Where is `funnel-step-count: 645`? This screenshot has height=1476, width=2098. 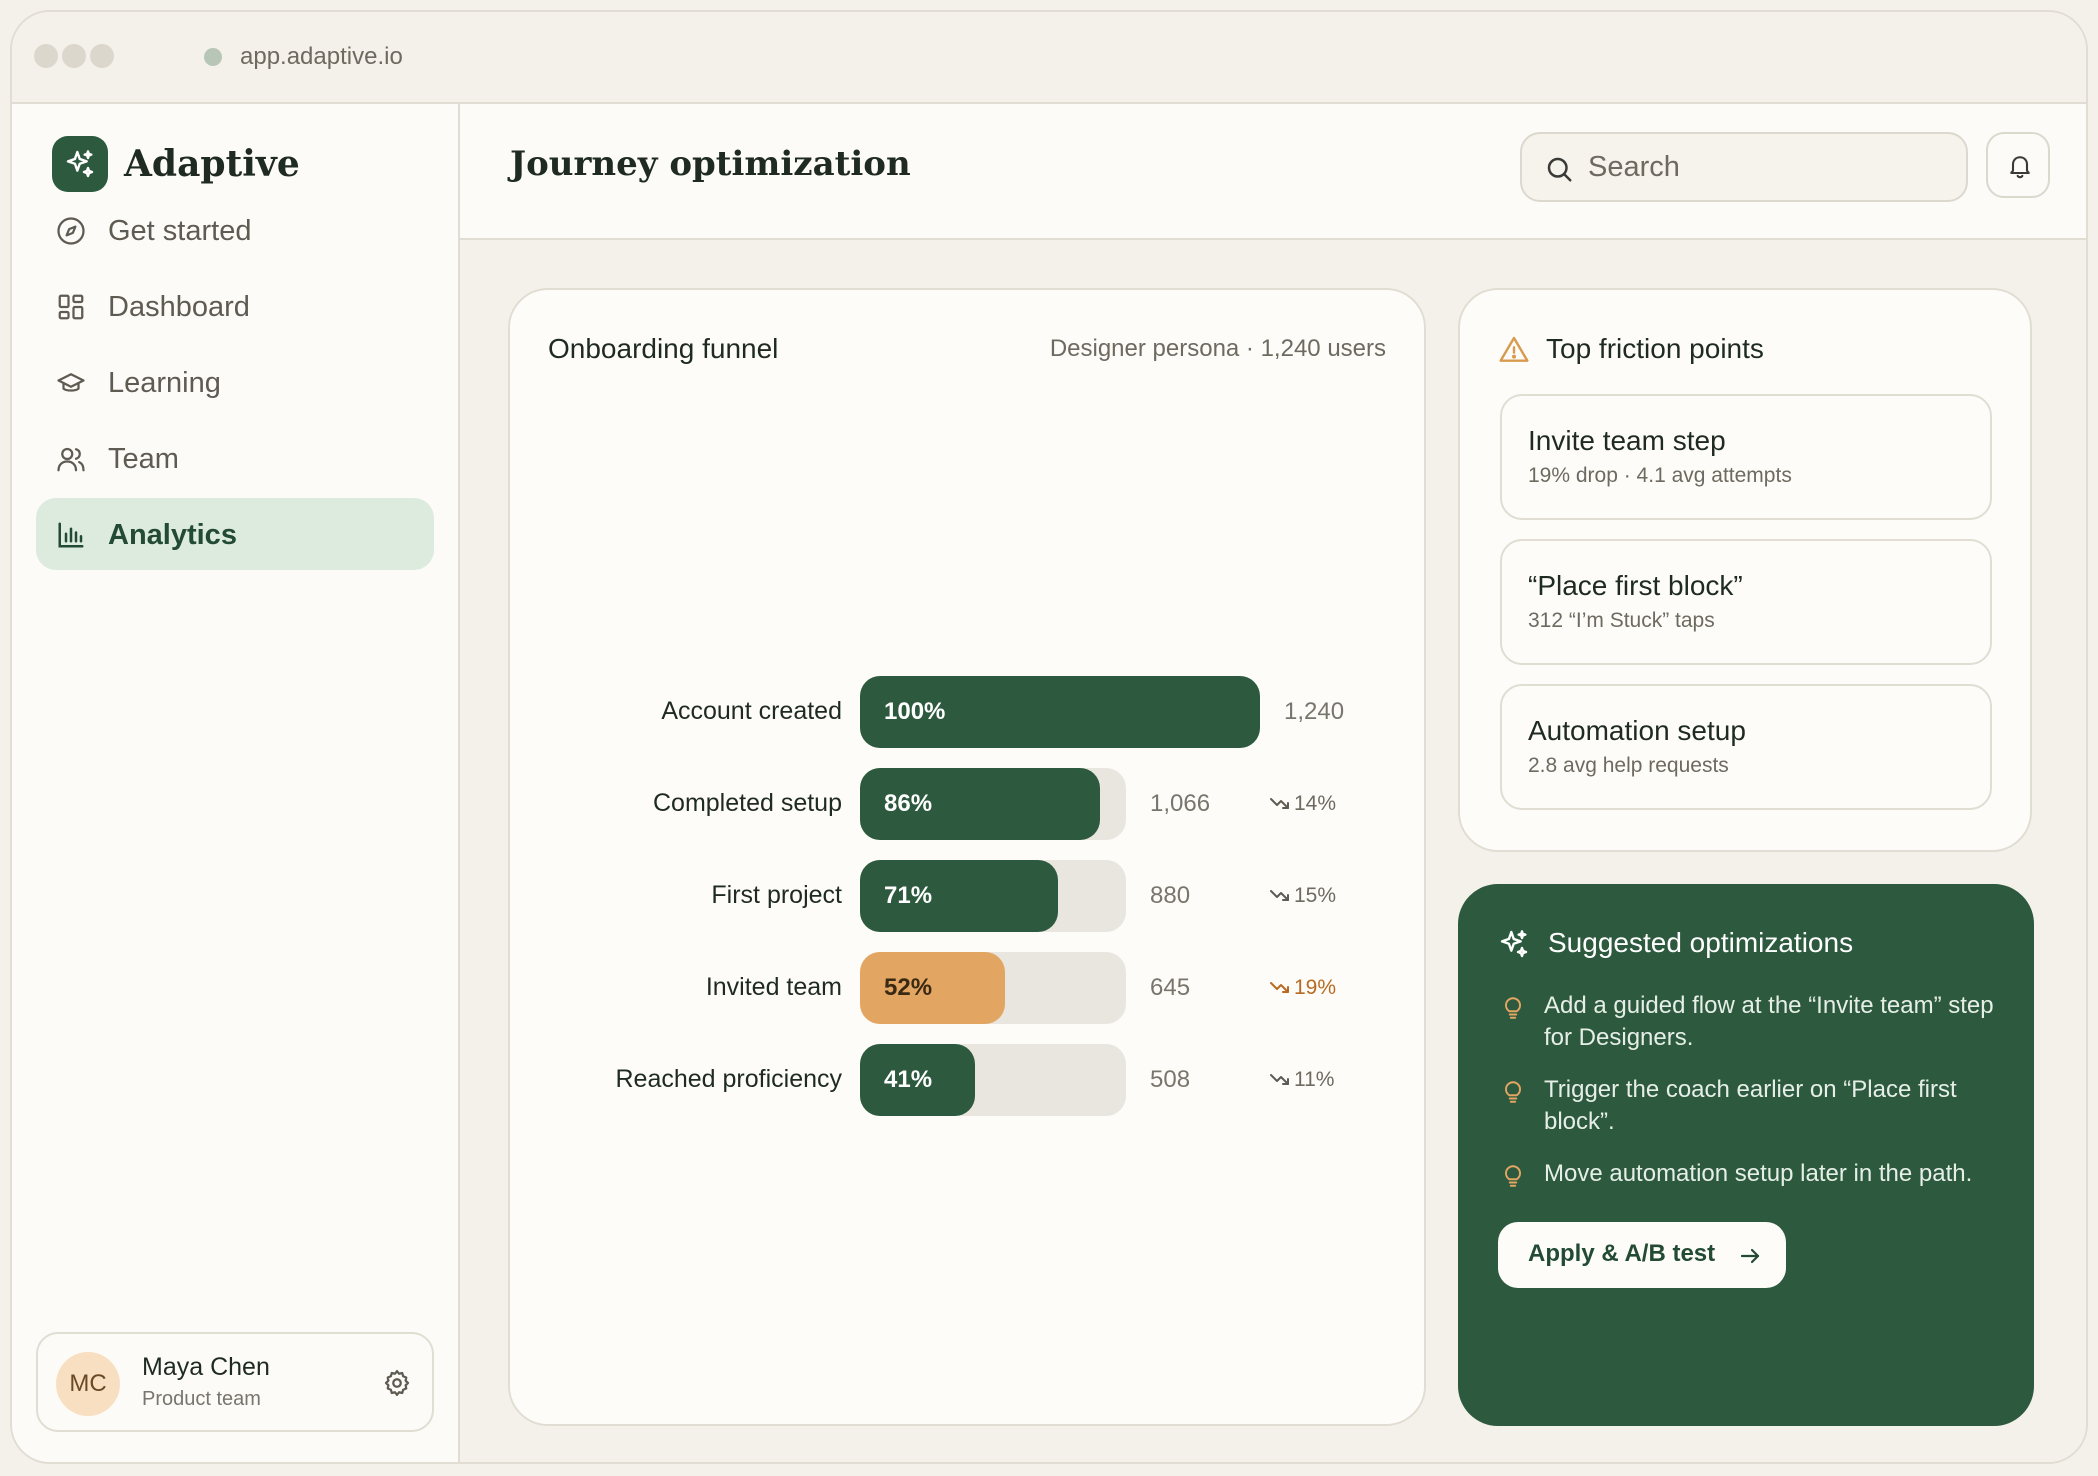 funnel-step-count: 645 is located at coordinates (1170, 987).